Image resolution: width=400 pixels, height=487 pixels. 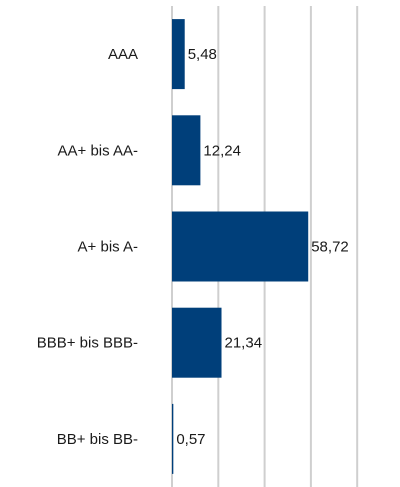 I want to click on value-label-aa-bis-aa: 12,24, so click(x=222, y=150).